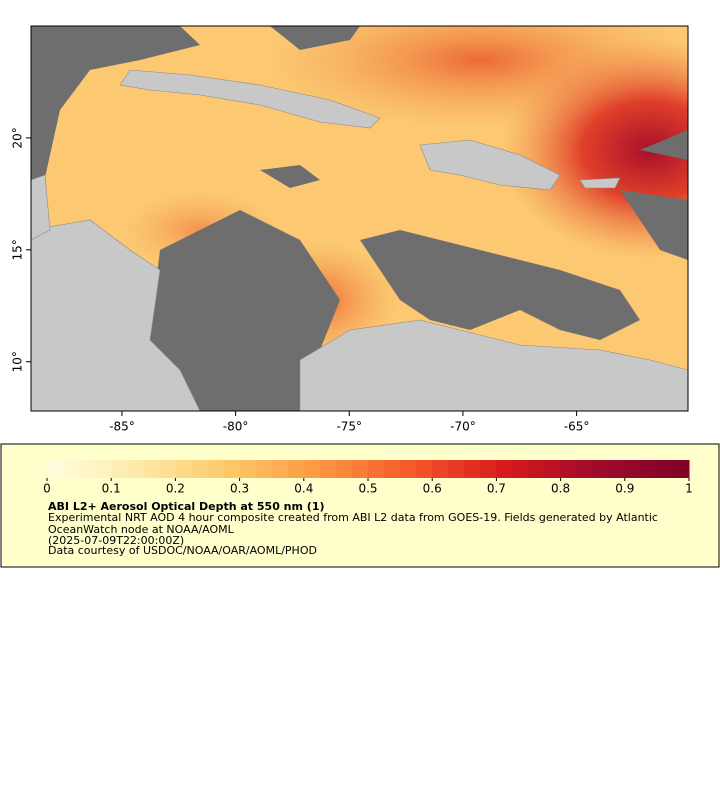 The width and height of the screenshot is (720, 800). Describe the element at coordinates (18, 361) in the screenshot. I see `y-tick-label: 10°` at that location.